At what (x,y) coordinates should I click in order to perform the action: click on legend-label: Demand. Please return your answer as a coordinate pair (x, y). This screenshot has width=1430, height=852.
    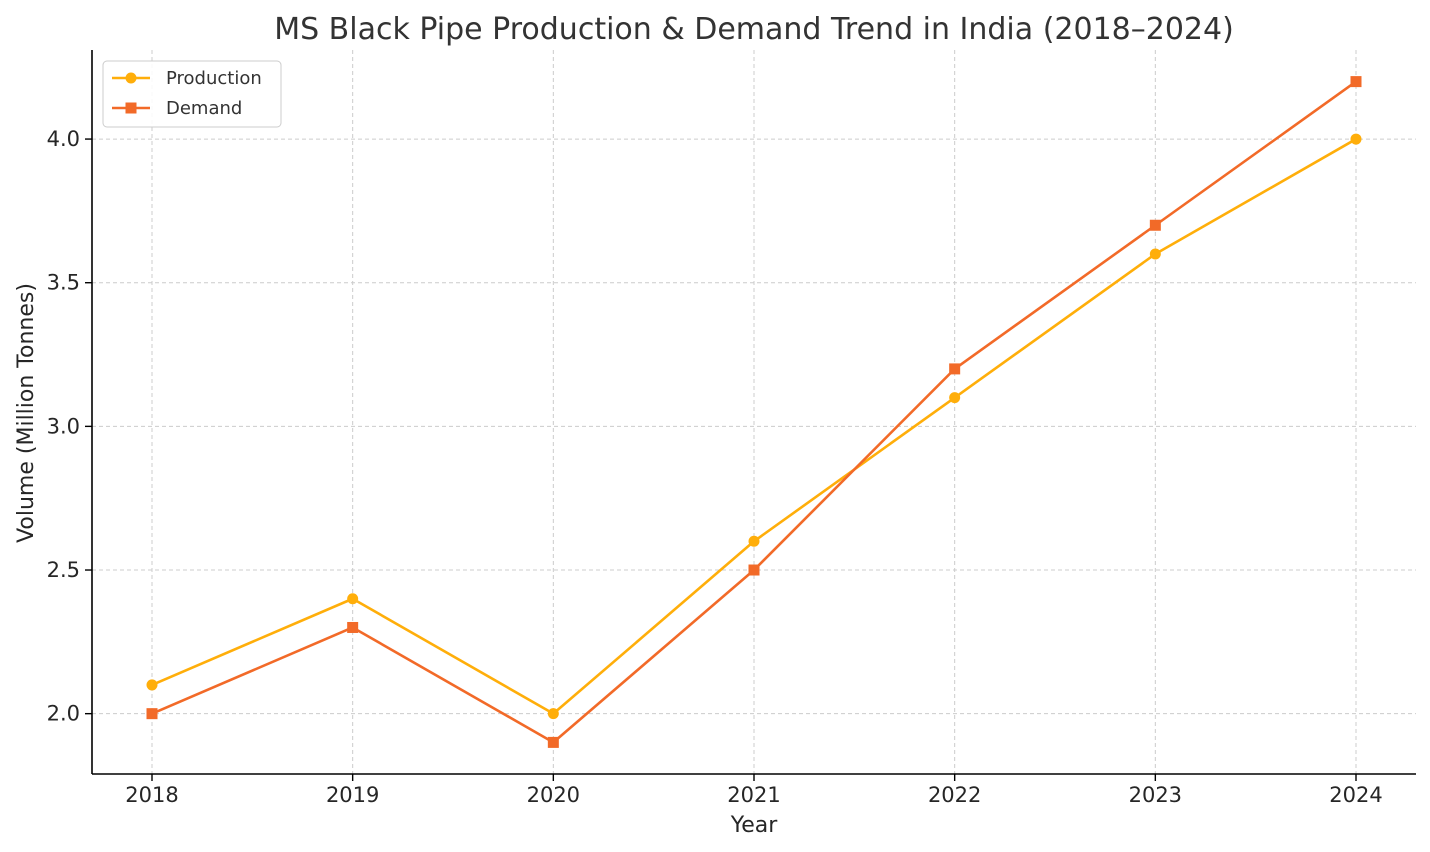
    Looking at the image, I should click on (204, 108).